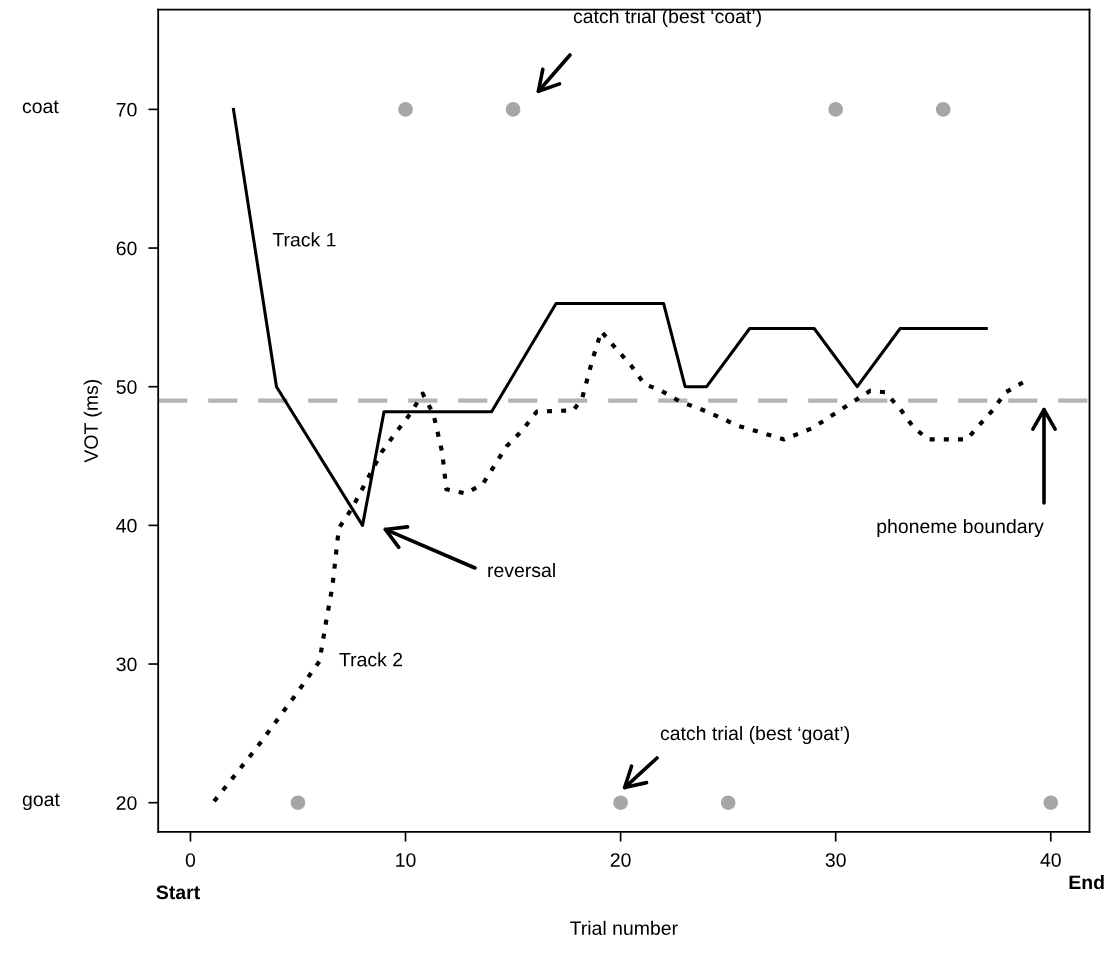  What do you see at coordinates (41, 802) in the screenshot?
I see `text: goat` at bounding box center [41, 802].